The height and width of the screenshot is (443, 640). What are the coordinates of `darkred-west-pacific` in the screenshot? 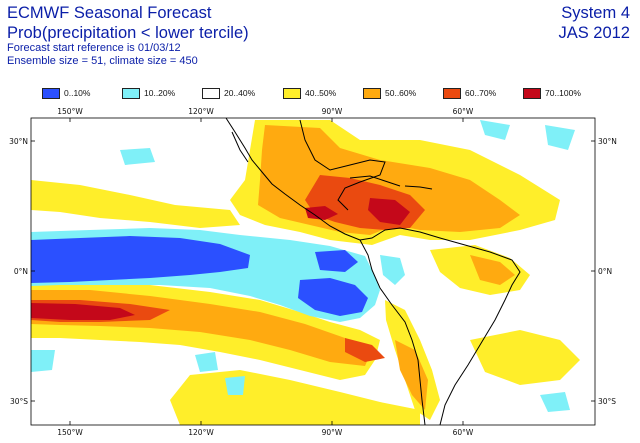 It's located at (83, 311).